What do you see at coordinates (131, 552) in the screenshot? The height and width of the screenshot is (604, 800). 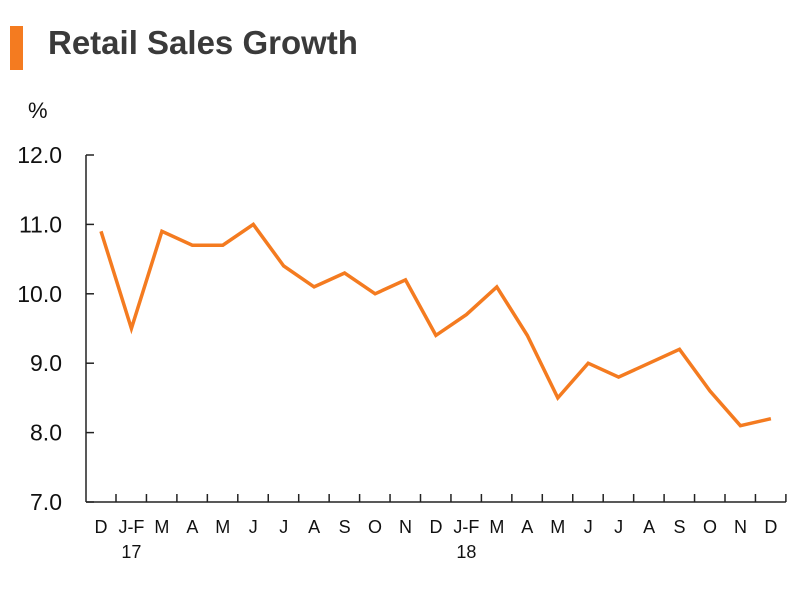 I see `x-year-label: 17` at bounding box center [131, 552].